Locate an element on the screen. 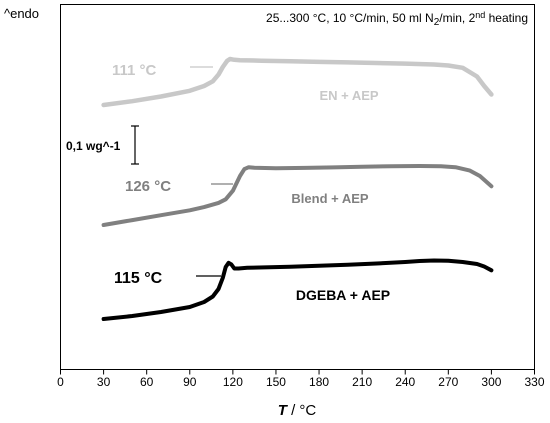  curve-en-aep is located at coordinates (297, 82).